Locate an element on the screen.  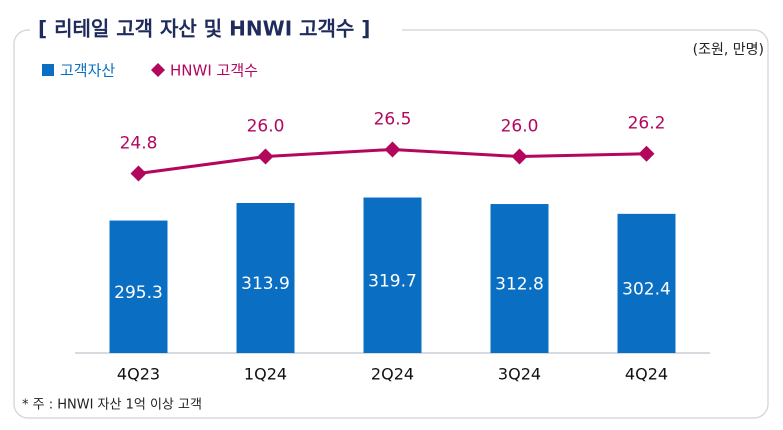
unit-label: (조원, 만명) is located at coordinates (728, 50).